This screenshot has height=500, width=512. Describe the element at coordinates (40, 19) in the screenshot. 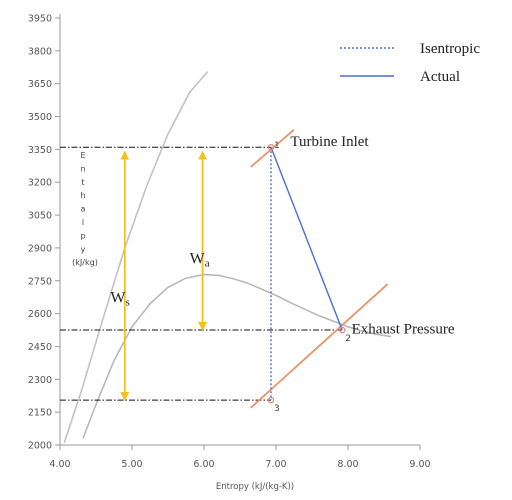

I see `y-tick-label: 3950` at that location.